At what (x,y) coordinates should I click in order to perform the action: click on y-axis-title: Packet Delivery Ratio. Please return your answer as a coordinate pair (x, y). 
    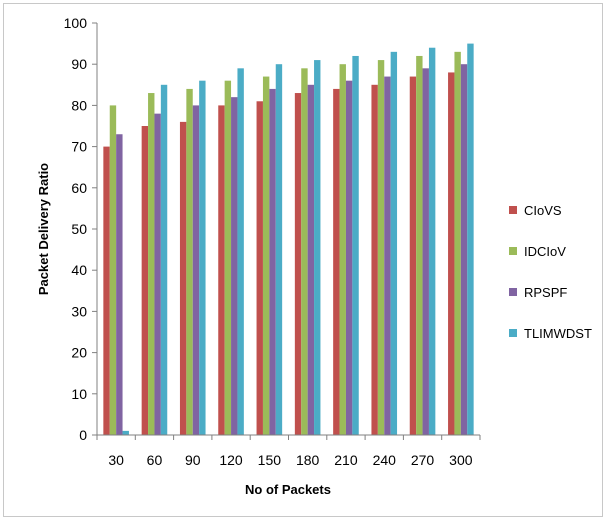
    Looking at the image, I should click on (43, 229).